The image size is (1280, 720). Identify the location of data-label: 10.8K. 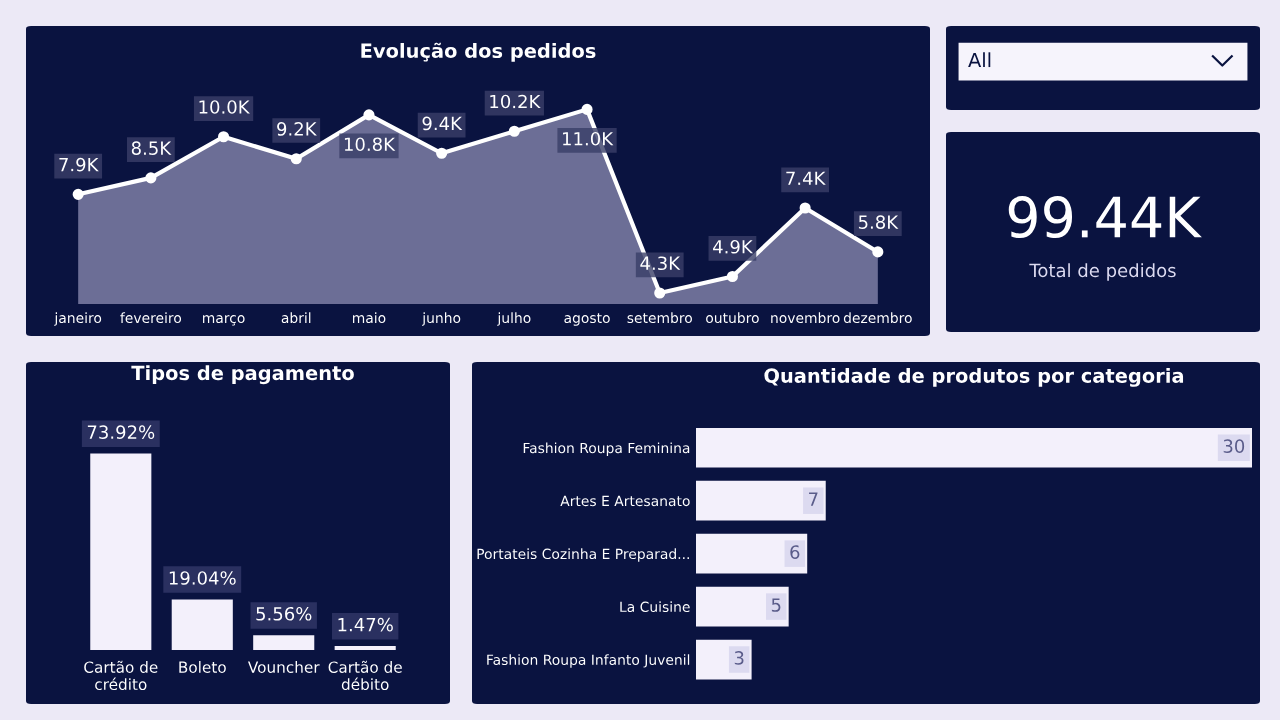
(370, 144).